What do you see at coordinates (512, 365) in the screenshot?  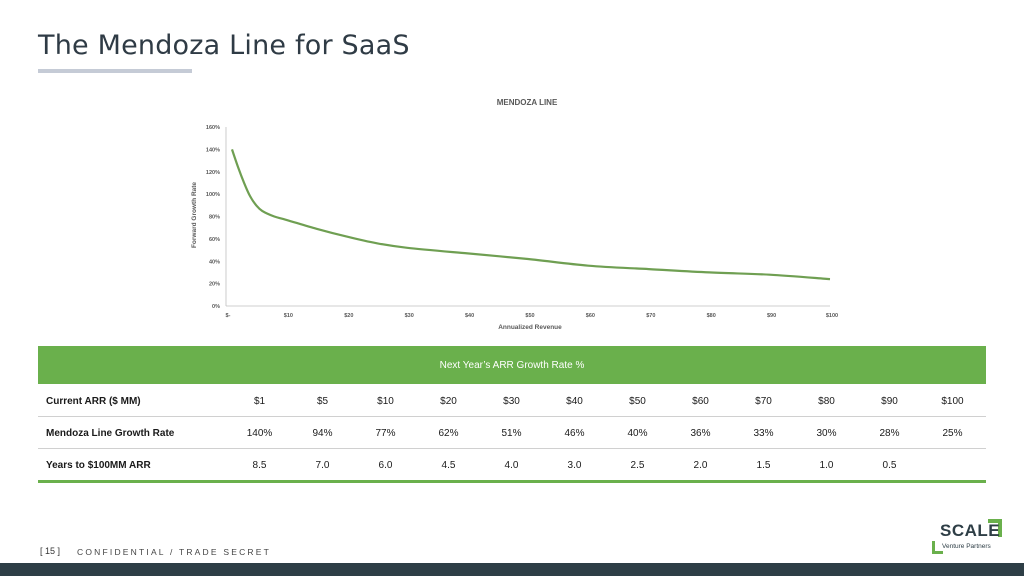 I see `table-header: Next Year’s ARR Growth Rate %` at bounding box center [512, 365].